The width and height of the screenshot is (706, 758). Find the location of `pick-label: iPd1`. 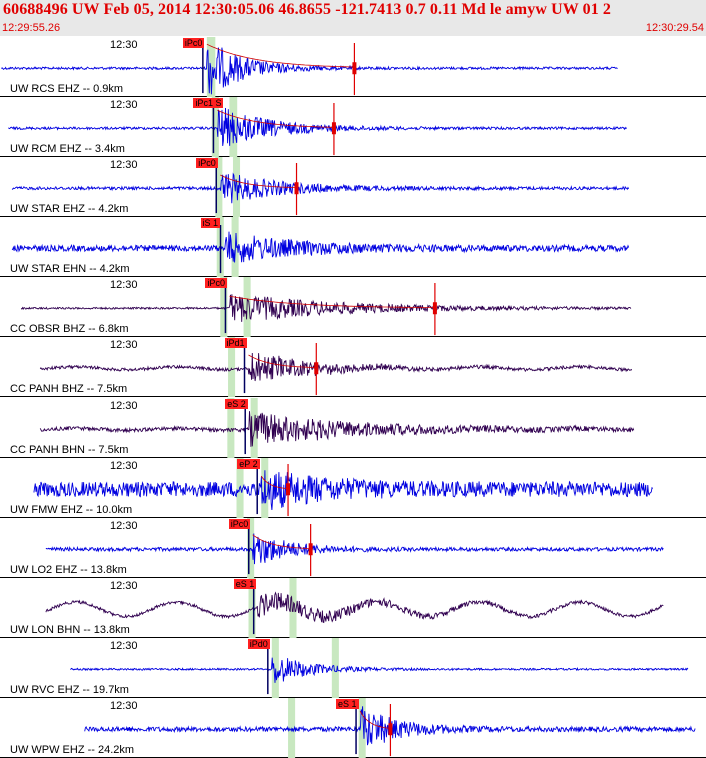

pick-label: iPd1 is located at coordinates (235, 343).